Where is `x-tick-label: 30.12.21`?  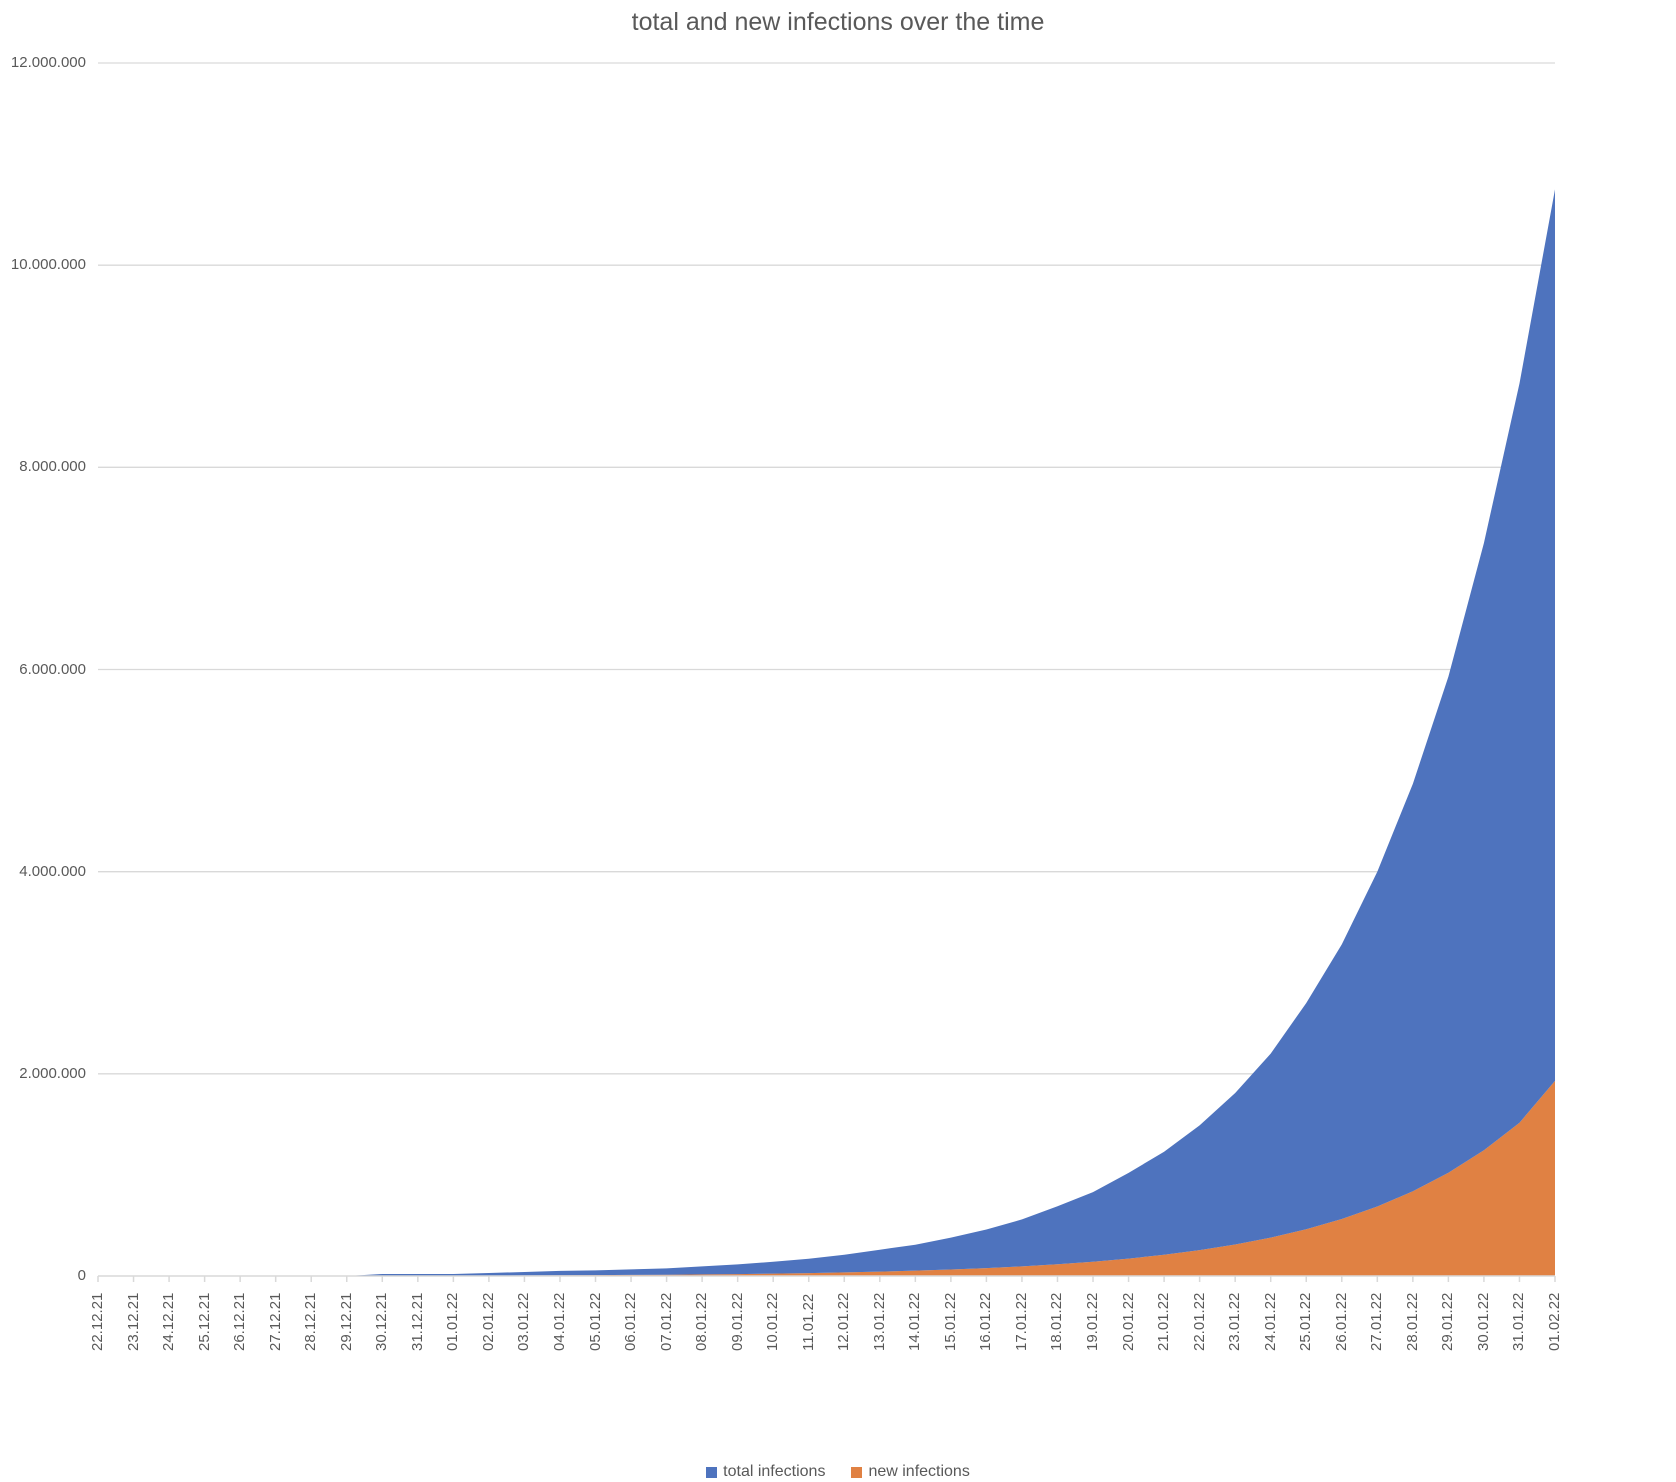
x-tick-label: 30.12.21 is located at coordinates (382, 1321).